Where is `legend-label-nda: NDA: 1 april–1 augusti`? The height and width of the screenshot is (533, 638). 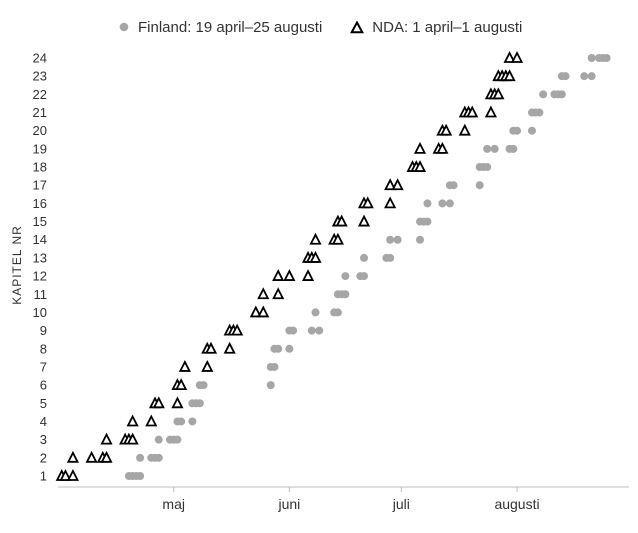 legend-label-nda: NDA: 1 april–1 augusti is located at coordinates (447, 27).